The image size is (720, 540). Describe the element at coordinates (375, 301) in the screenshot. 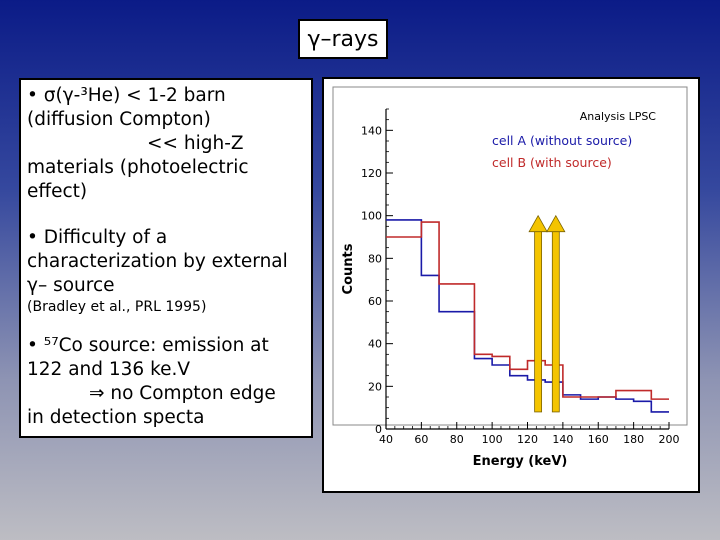

I see `y-tick-label: 60` at that location.